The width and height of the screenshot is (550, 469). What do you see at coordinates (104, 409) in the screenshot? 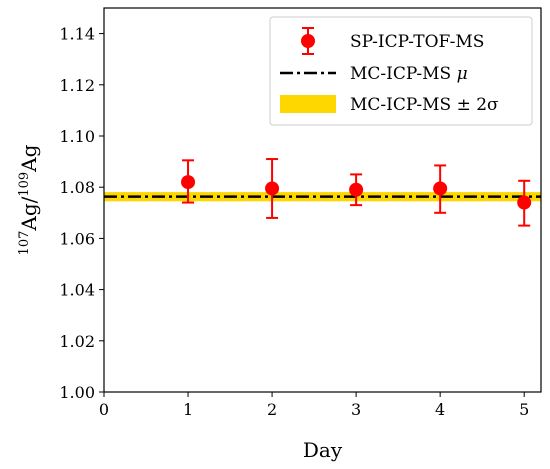
I see `x-tick-label-0: 0` at bounding box center [104, 409].